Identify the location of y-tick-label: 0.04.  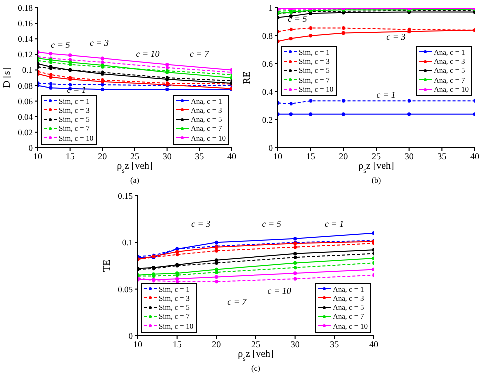
(26, 117).